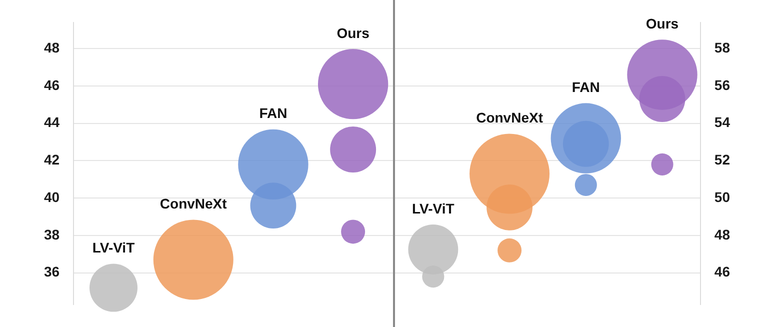 The image size is (768, 327). What do you see at coordinates (722, 272) in the screenshot?
I see `y2-tick-label: 46` at bounding box center [722, 272].